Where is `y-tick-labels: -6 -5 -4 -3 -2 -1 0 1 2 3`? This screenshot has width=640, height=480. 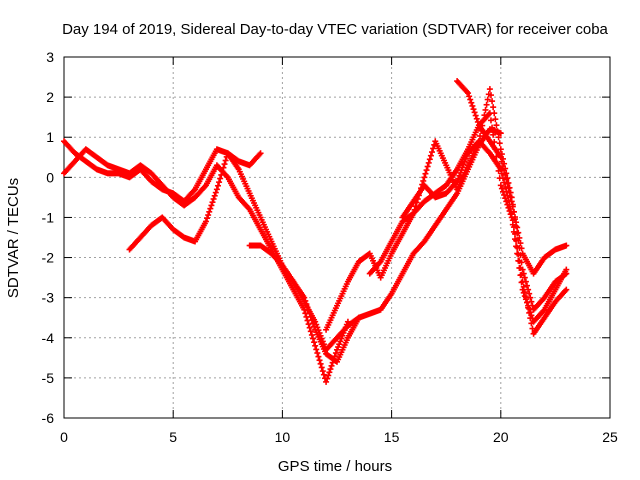
y-tick-labels: -6 -5 -4 -3 -2 -1 0 1 2 3 is located at coordinates (48, 237).